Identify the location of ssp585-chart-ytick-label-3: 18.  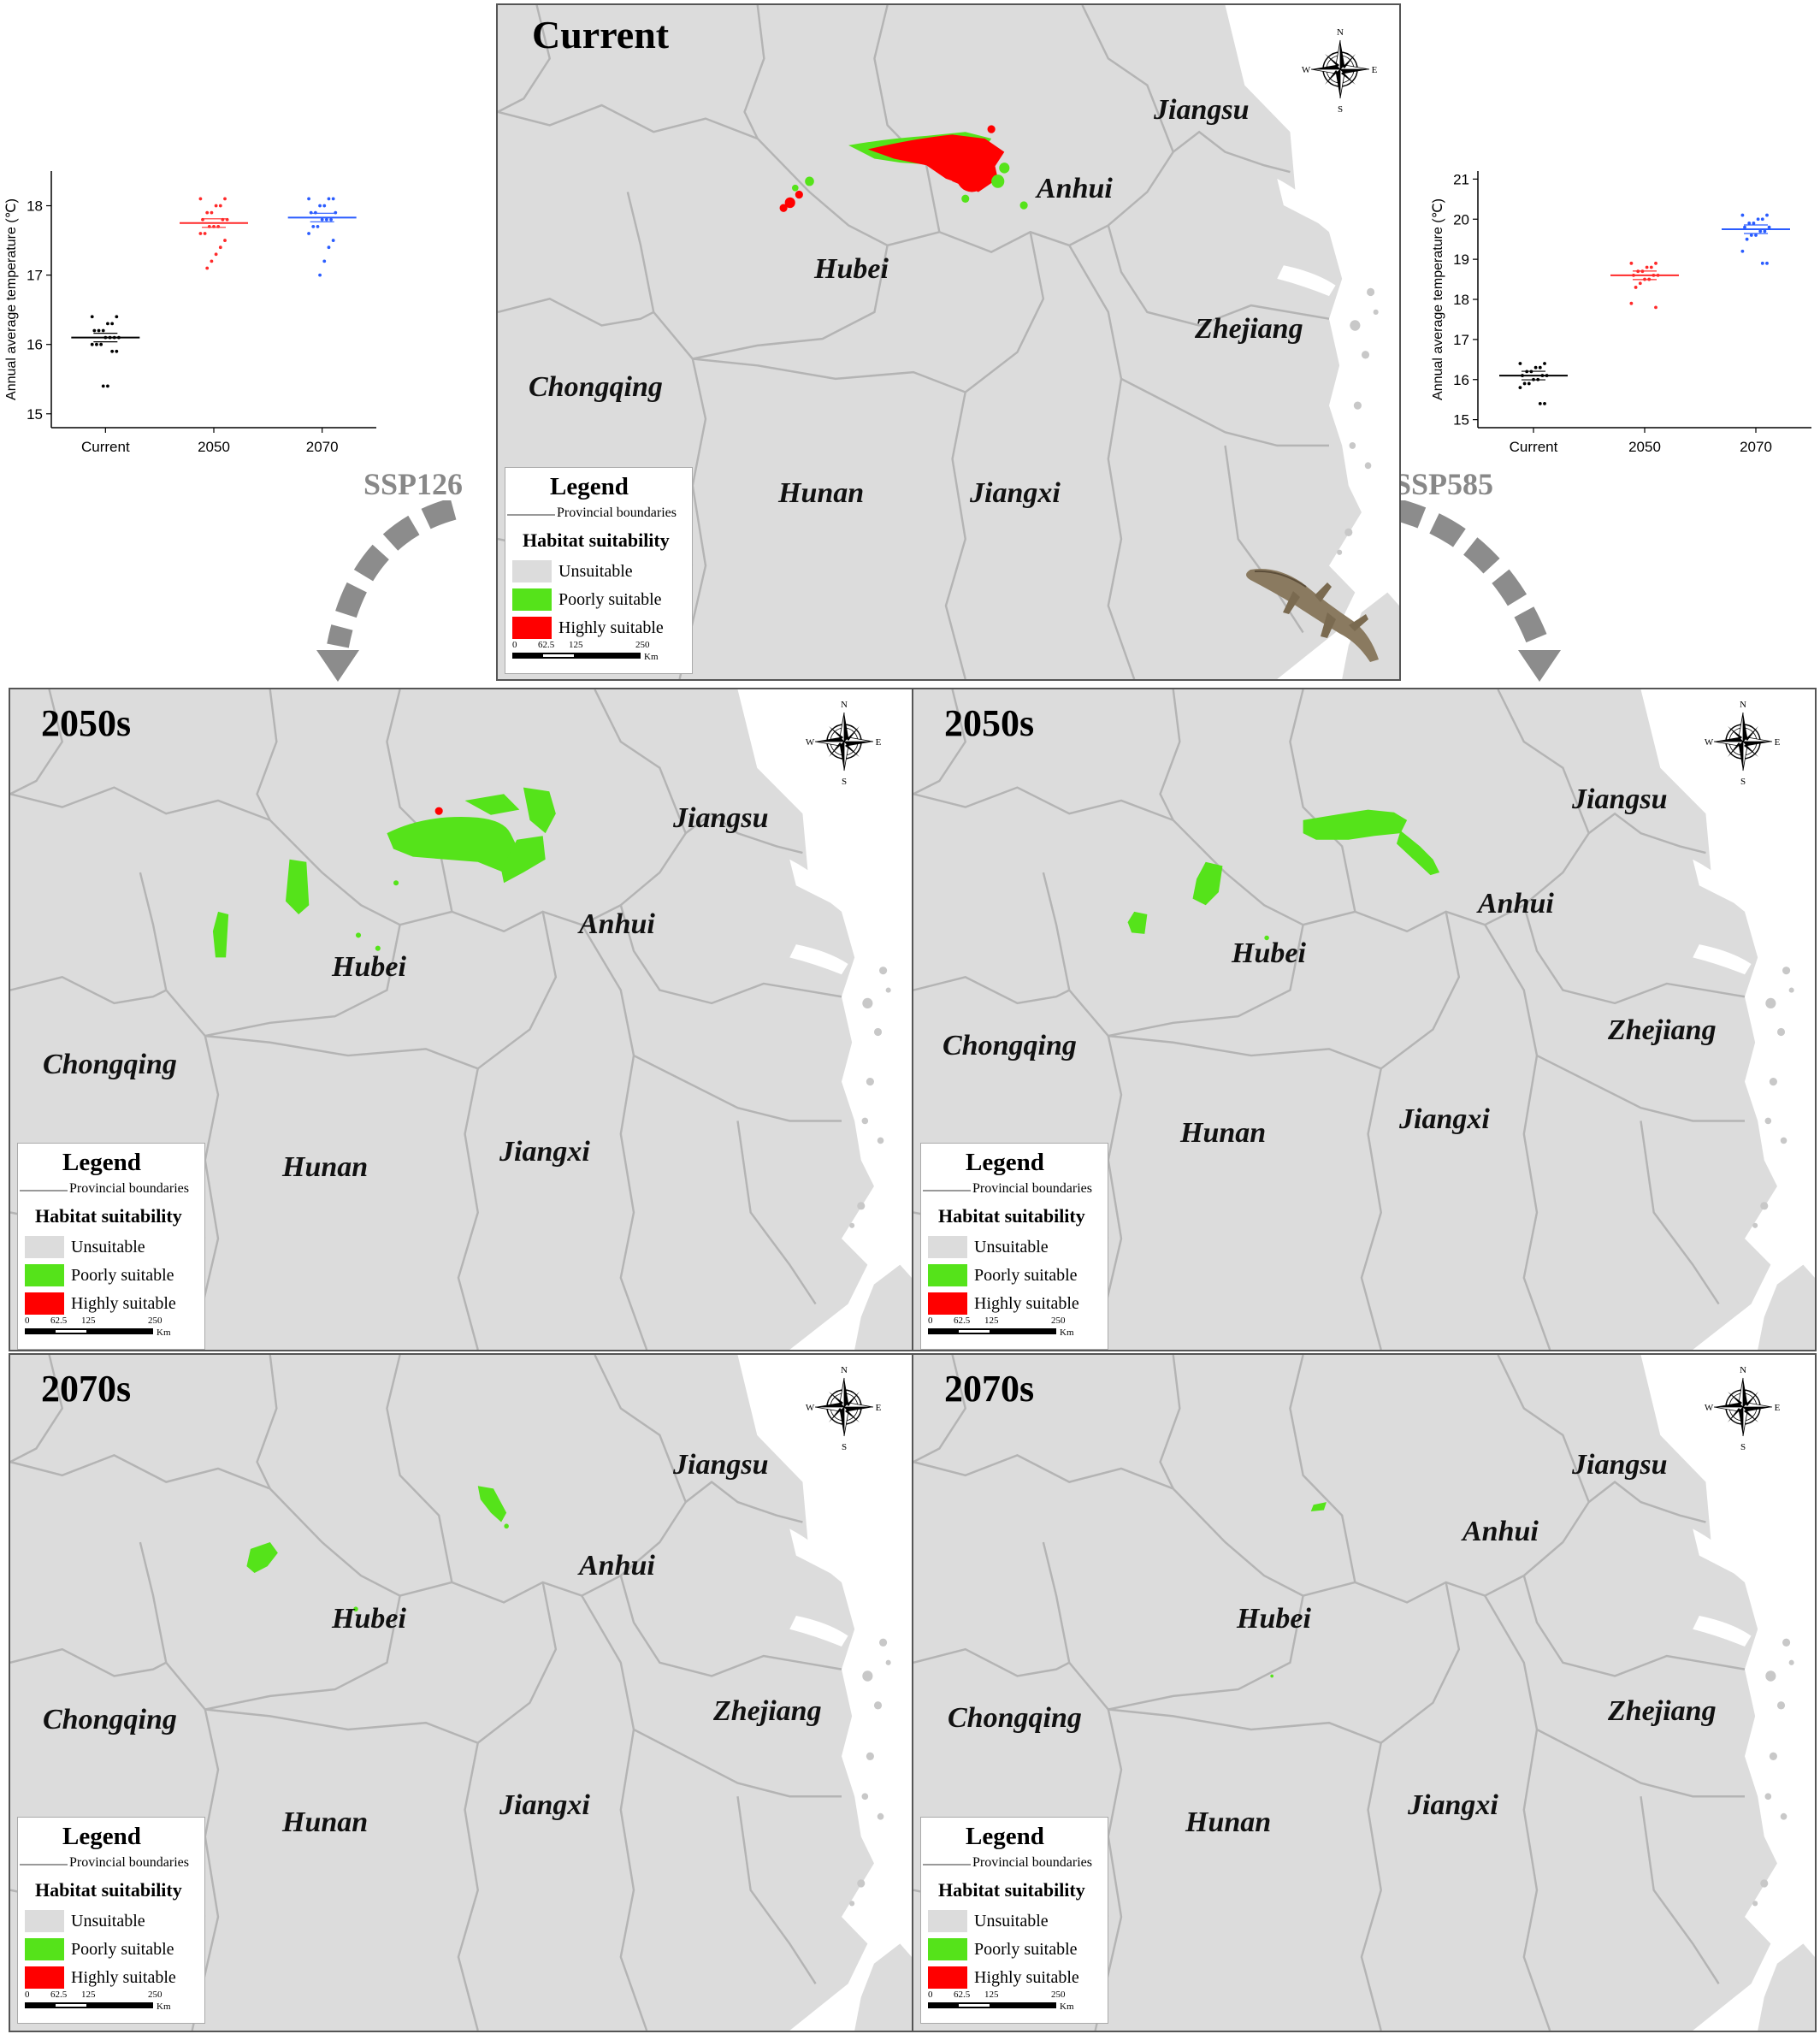
(1461, 300).